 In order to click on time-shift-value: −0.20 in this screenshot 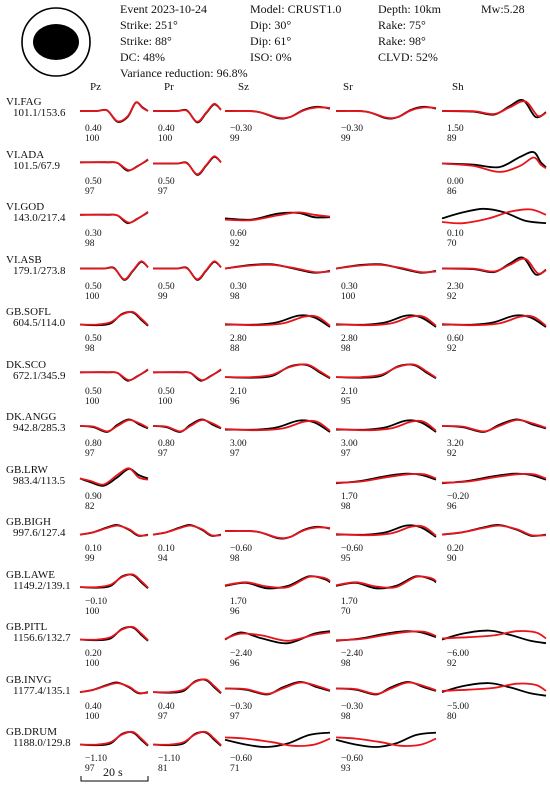, I will do `click(458, 496)`.